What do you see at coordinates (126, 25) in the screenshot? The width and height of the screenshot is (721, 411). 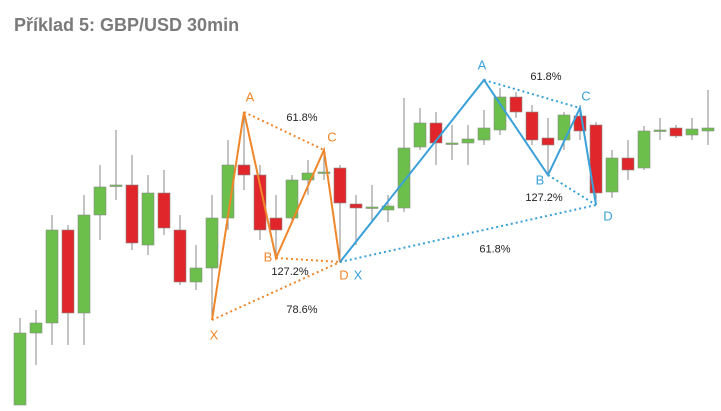 I see `chart-title: Příklad 5: GBP/USD 30min` at bounding box center [126, 25].